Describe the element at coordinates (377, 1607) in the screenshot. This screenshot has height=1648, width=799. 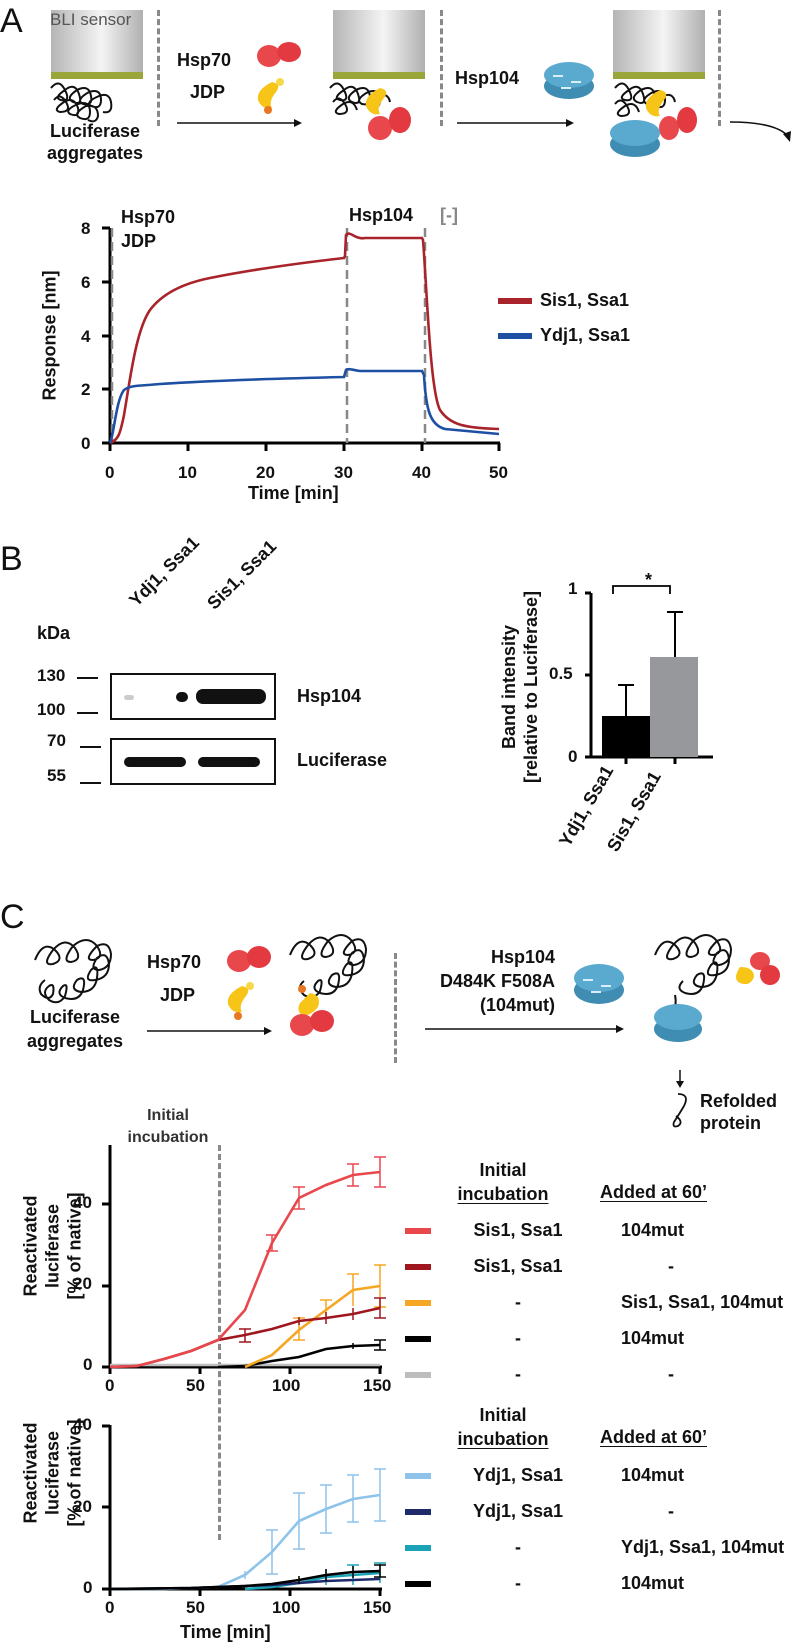
I see `x-tick: 150` at that location.